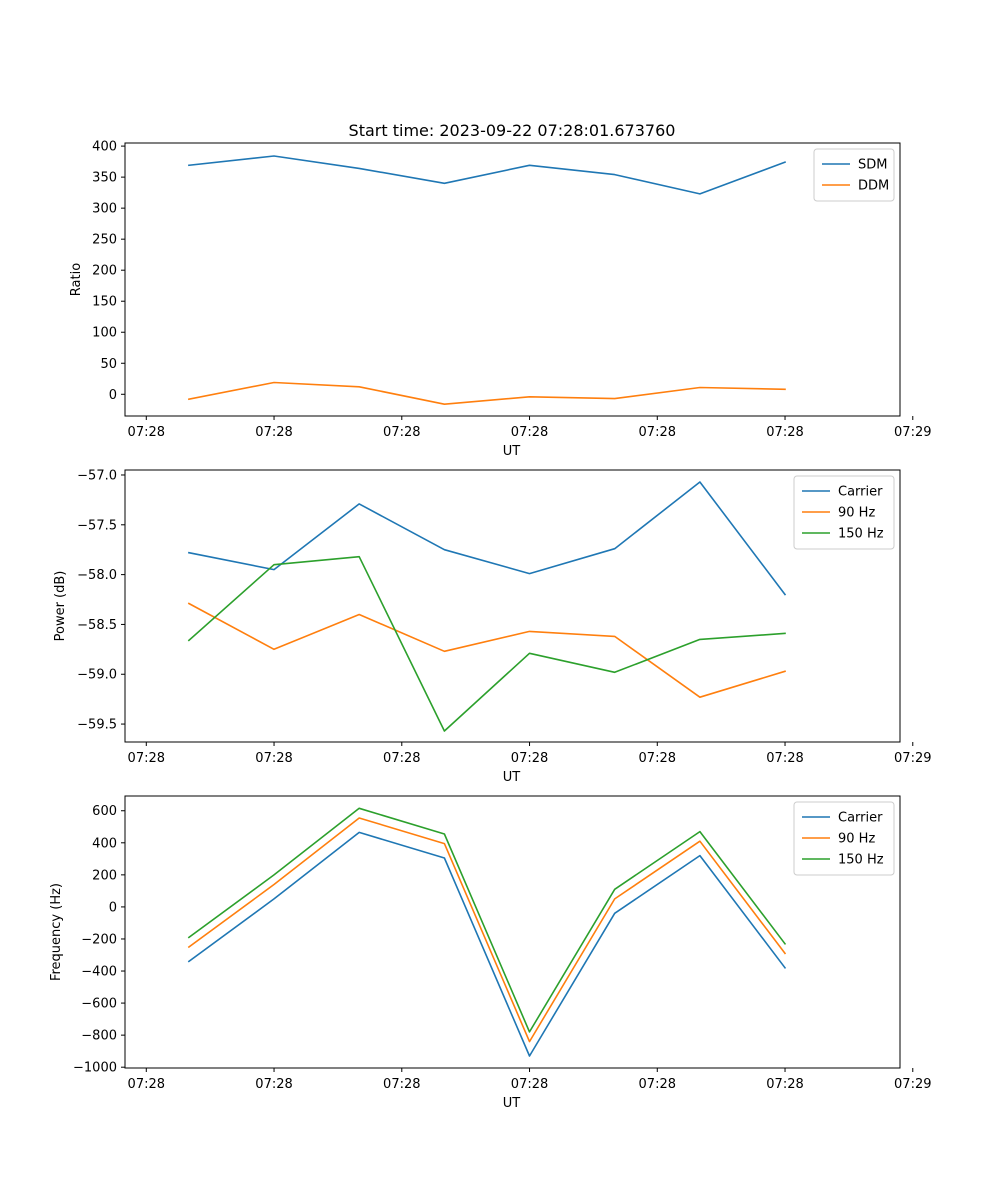 Image resolution: width=1000 pixels, height=1200 pixels. What do you see at coordinates (104, 209) in the screenshot?
I see `y-tick-label: 300` at bounding box center [104, 209].